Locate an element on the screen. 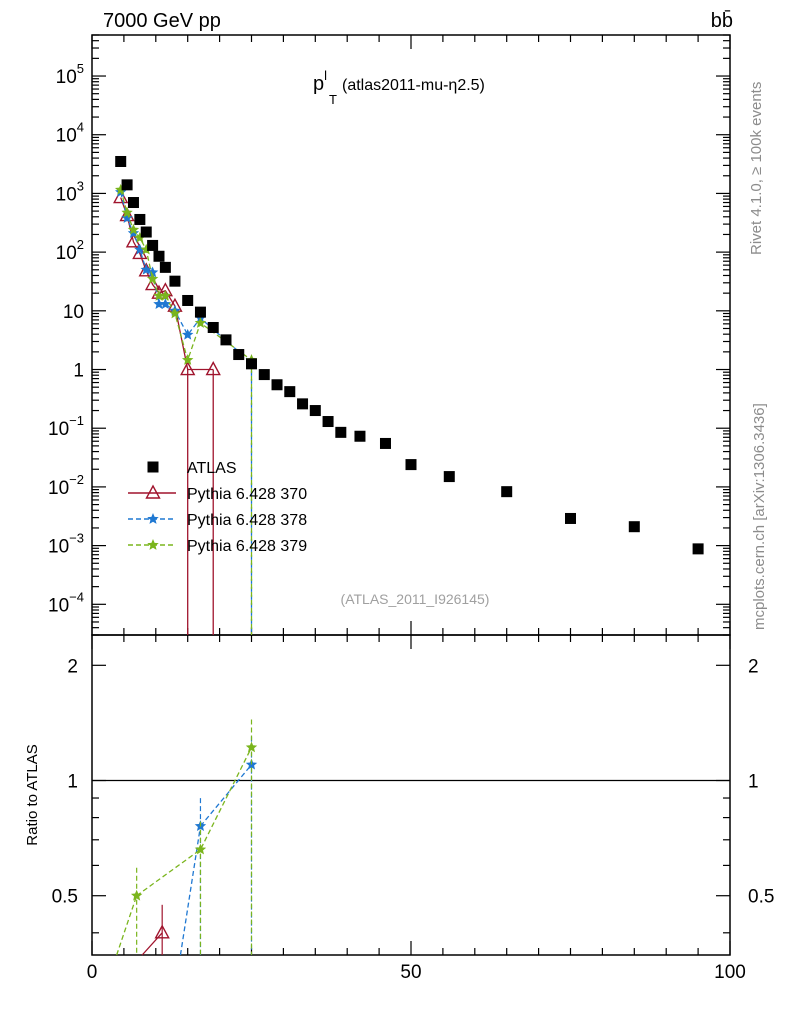 Image resolution: width=786 pixels, height=1024 pixels. legend-entry: ATLAS is located at coordinates (192, 468).